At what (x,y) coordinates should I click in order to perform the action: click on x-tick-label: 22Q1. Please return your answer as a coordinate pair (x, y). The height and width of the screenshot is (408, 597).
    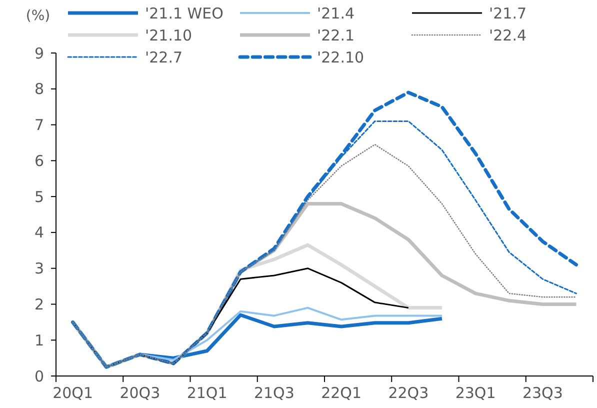
    Looking at the image, I should click on (341, 393).